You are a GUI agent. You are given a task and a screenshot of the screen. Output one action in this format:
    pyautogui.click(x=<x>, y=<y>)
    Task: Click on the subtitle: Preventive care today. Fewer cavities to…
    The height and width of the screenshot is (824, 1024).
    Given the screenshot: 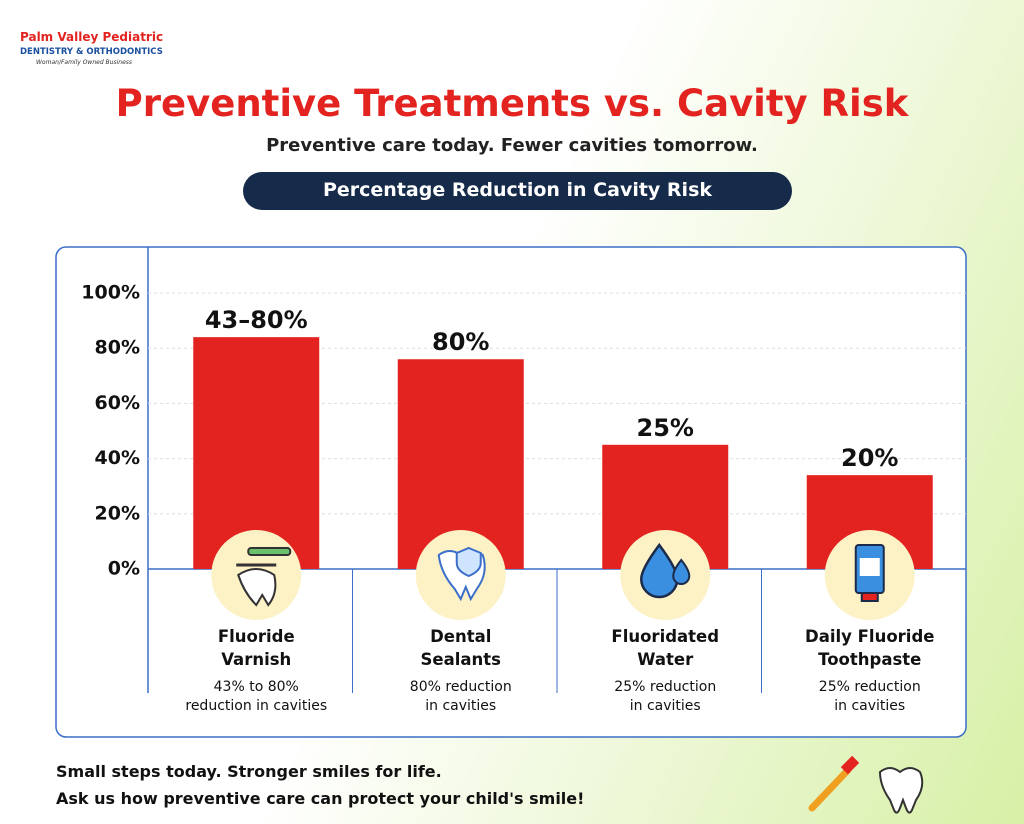 What is the action you would take?
    pyautogui.click(x=512, y=145)
    